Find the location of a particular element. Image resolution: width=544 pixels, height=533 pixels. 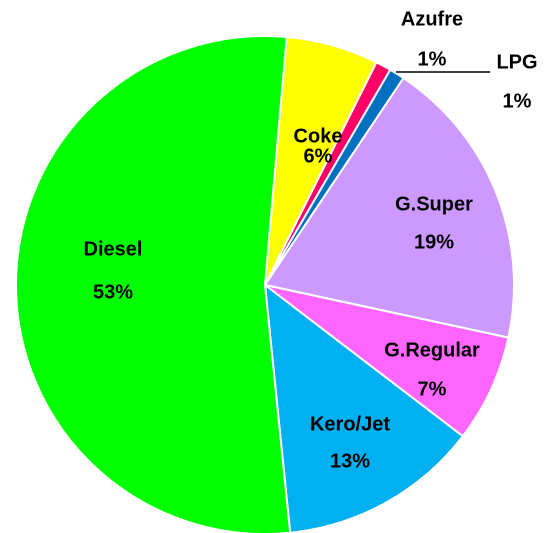

slice-label: Coke is located at coordinates (318, 136).